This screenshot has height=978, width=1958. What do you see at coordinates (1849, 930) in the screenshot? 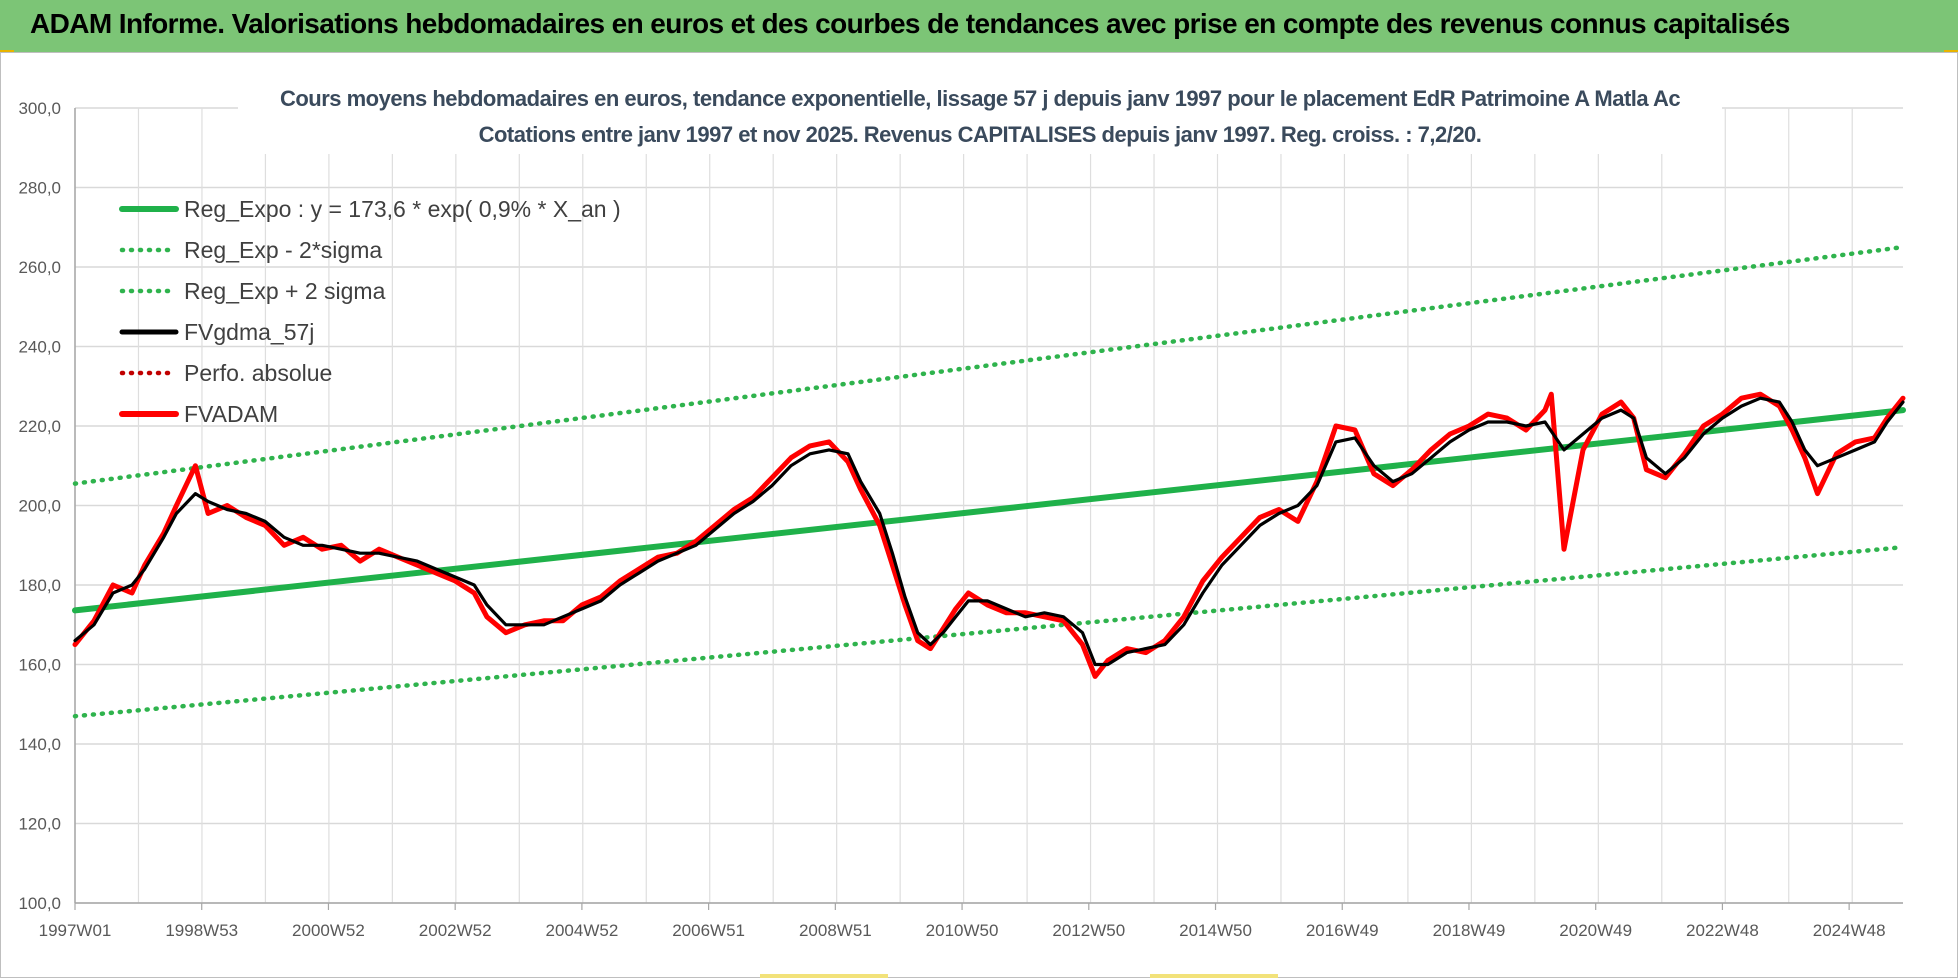
I see `x-tick-label: 2024W48` at bounding box center [1849, 930].